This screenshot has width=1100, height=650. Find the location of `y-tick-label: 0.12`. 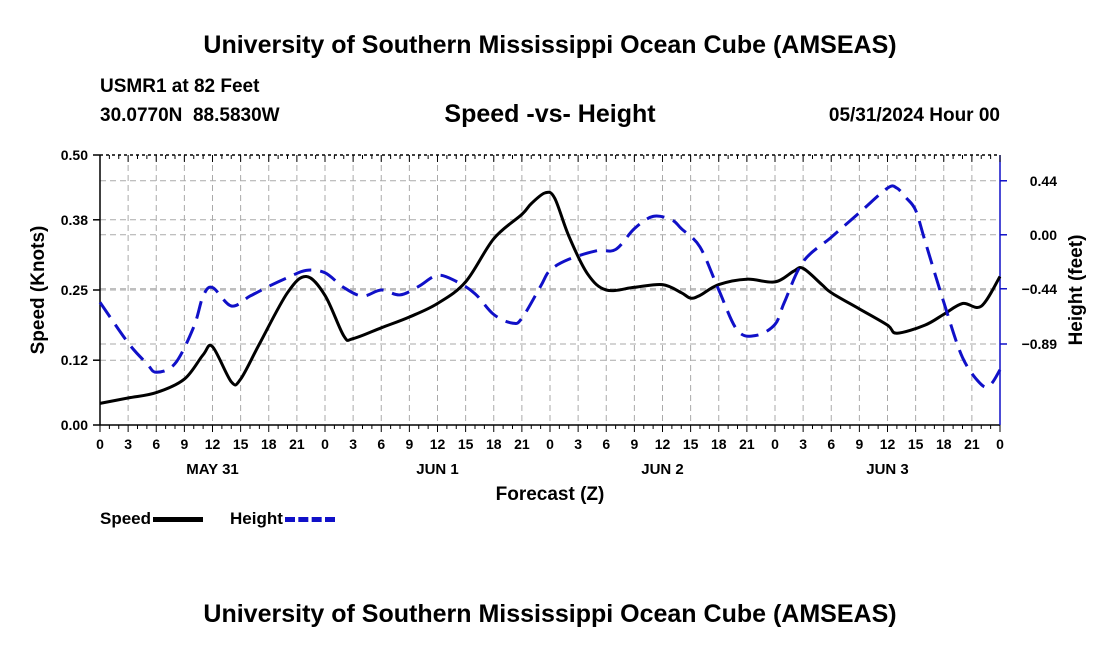

y-tick-label: 0.12 is located at coordinates (74, 360).